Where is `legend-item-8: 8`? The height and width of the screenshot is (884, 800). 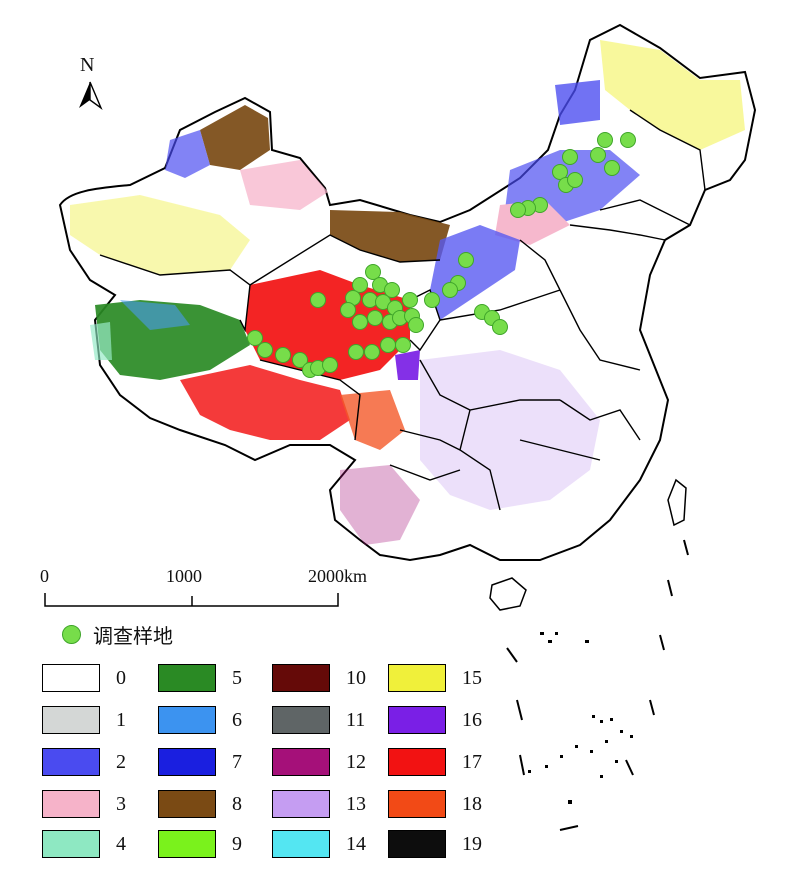 legend-item-8: 8 is located at coordinates (200, 804).